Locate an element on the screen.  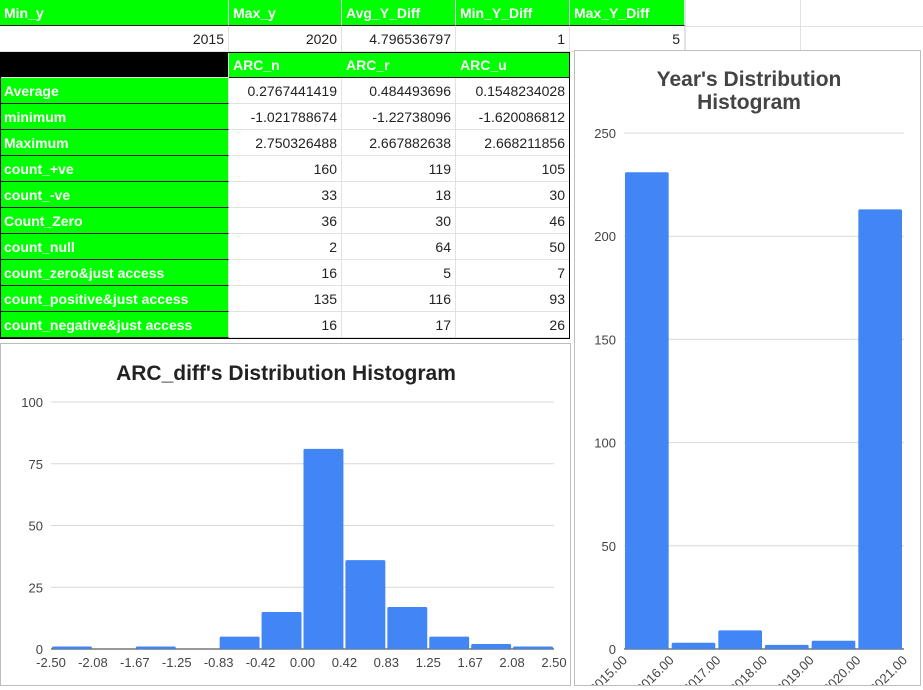
header-cell: Max_Y_Diff is located at coordinates (627, 13).